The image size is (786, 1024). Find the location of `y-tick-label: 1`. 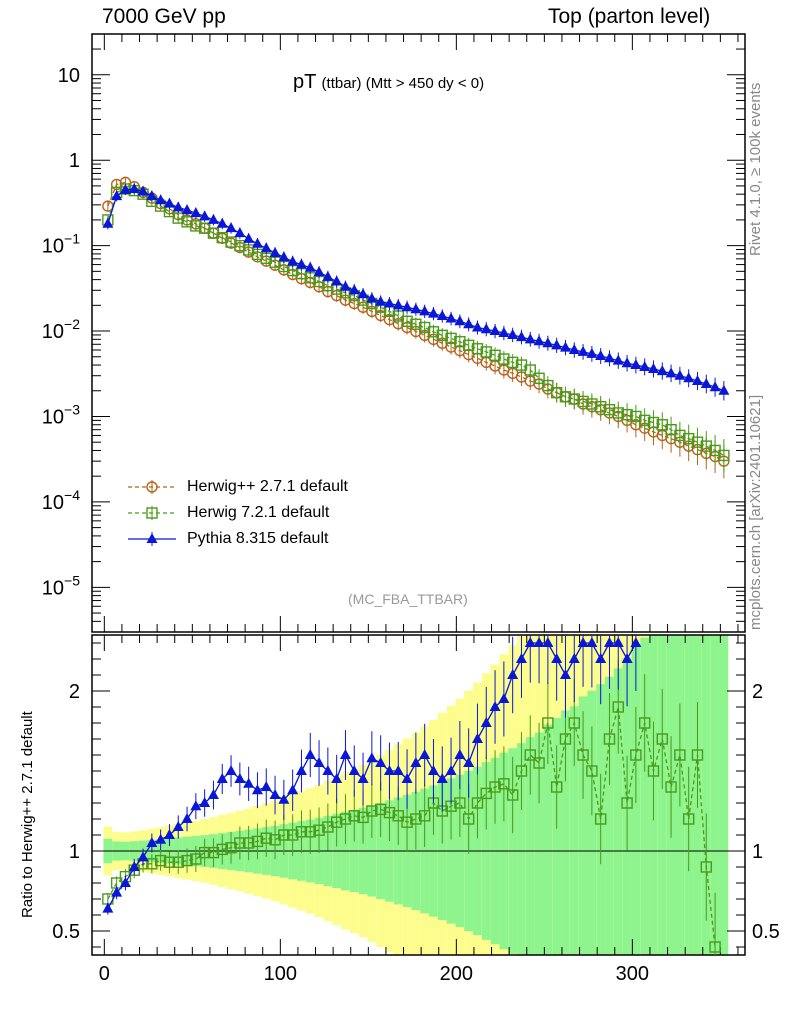

y-tick-label: 1 is located at coordinates (74, 161).